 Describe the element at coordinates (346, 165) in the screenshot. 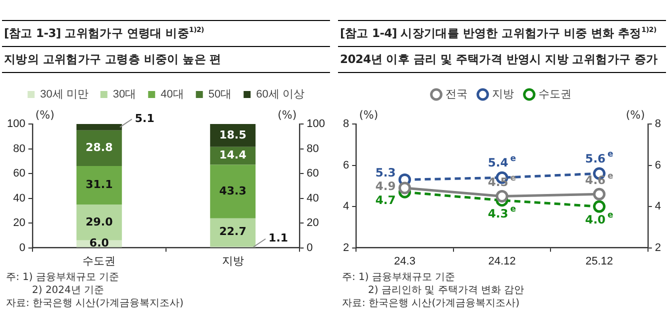

I see `y-tick-label: 6` at that location.